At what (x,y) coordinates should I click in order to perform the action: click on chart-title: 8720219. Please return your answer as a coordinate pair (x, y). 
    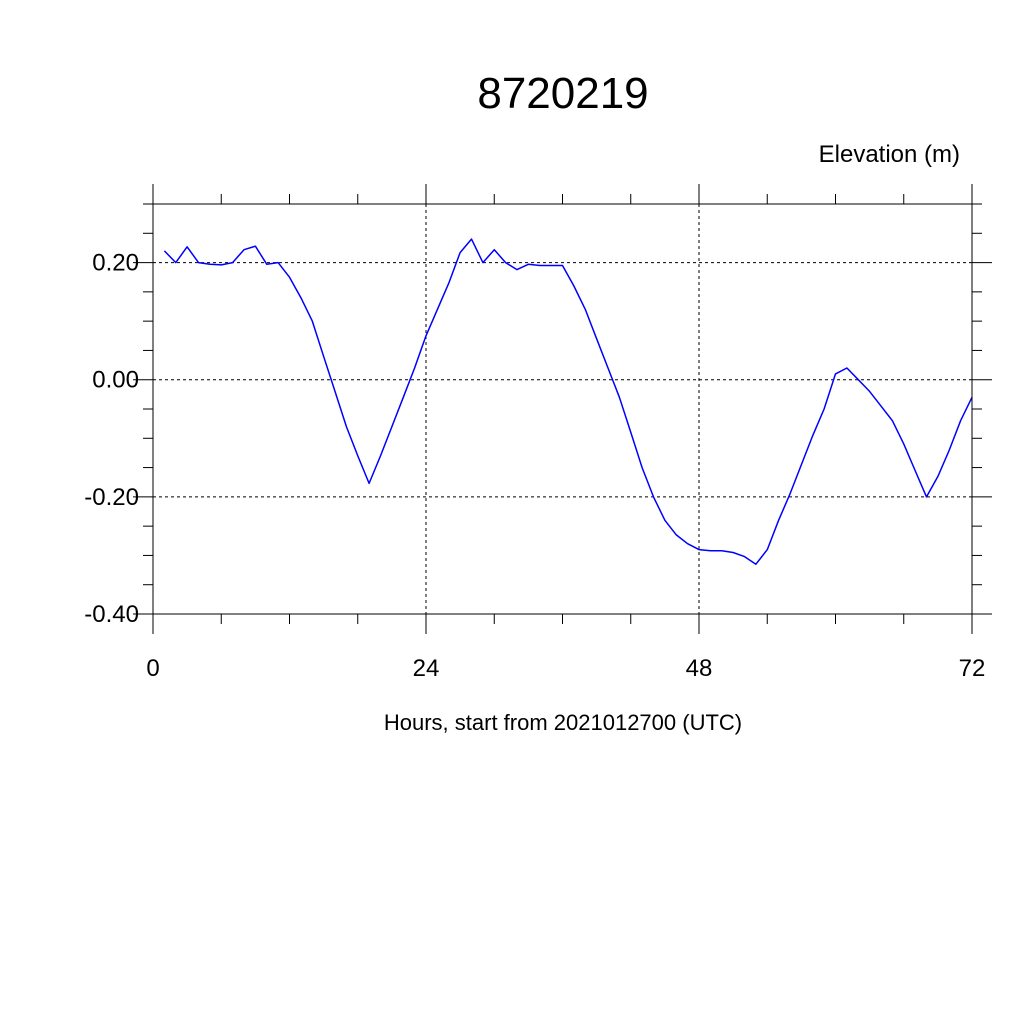
    Looking at the image, I should click on (562, 93).